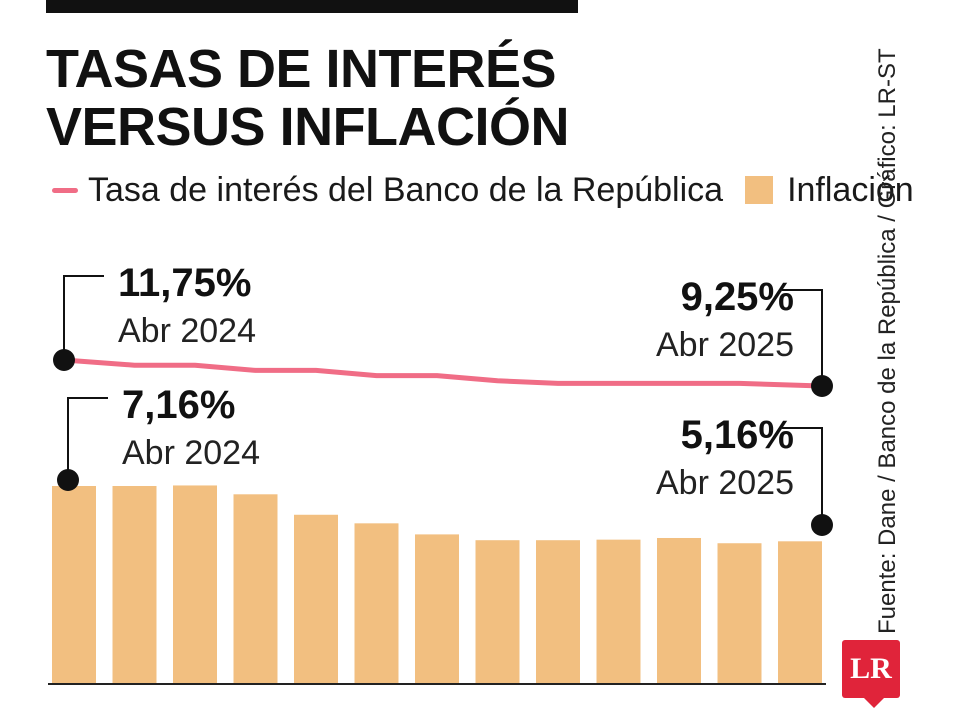 The image size is (960, 720). What do you see at coordinates (308, 127) in the screenshot?
I see `title-line-2: VERSUS INFLACIÓN` at bounding box center [308, 127].